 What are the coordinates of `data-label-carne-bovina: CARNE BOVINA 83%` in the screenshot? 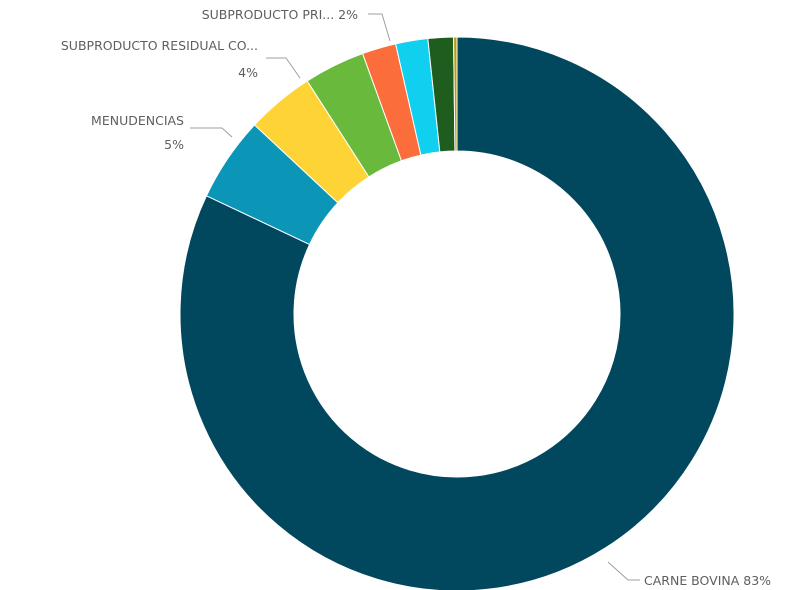 It's located at (707, 580).